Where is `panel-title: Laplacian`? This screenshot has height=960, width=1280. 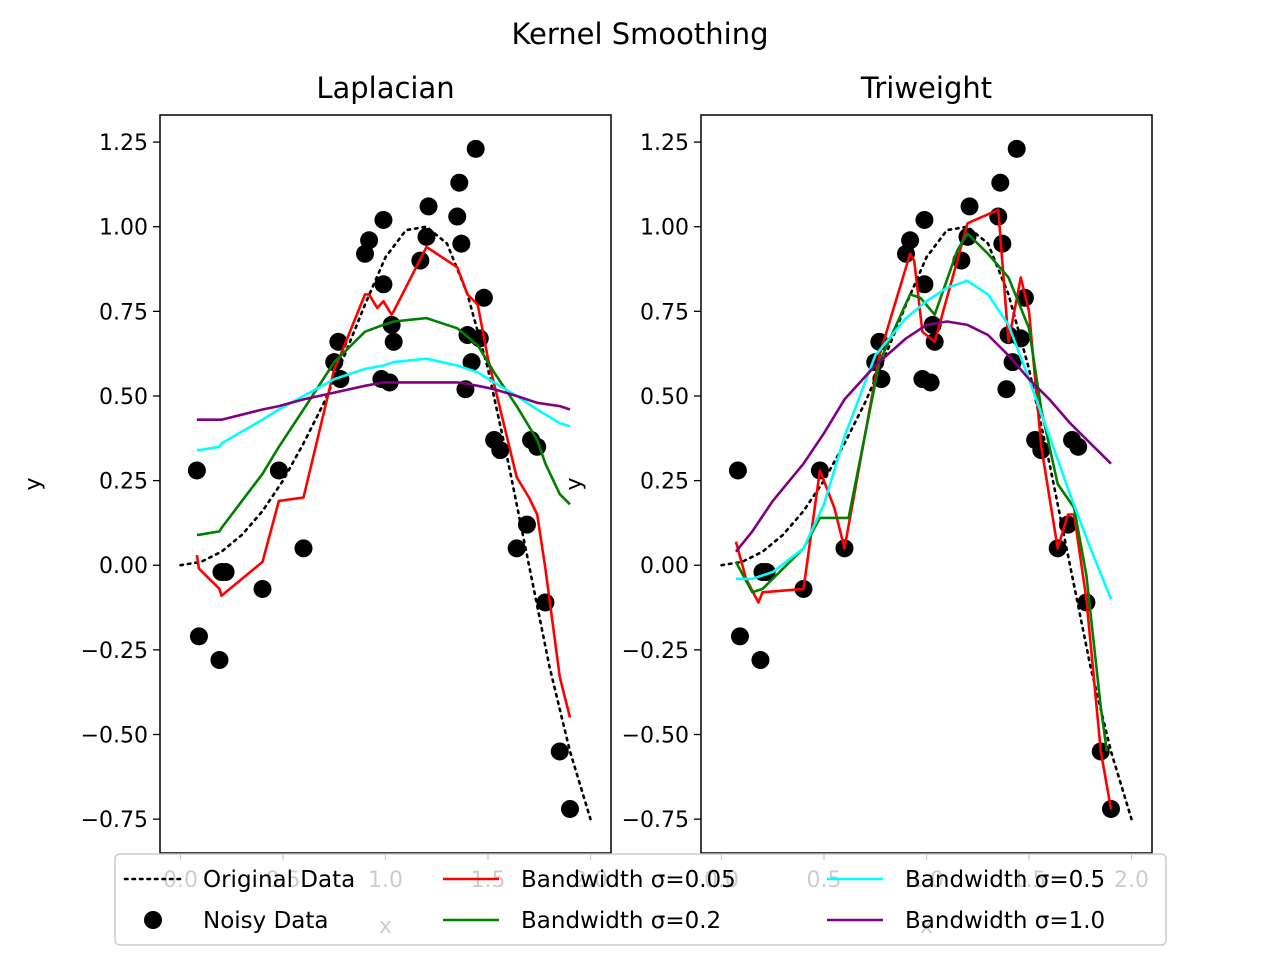 panel-title: Laplacian is located at coordinates (385, 88).